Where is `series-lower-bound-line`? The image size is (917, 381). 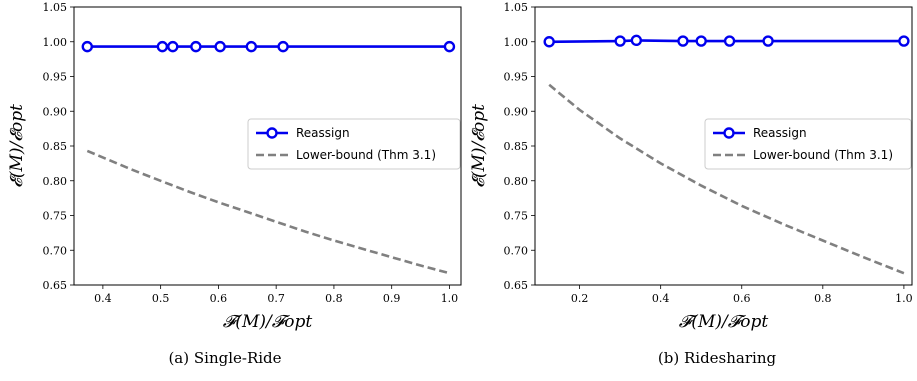 series-lower-bound-line is located at coordinates (268, 212).